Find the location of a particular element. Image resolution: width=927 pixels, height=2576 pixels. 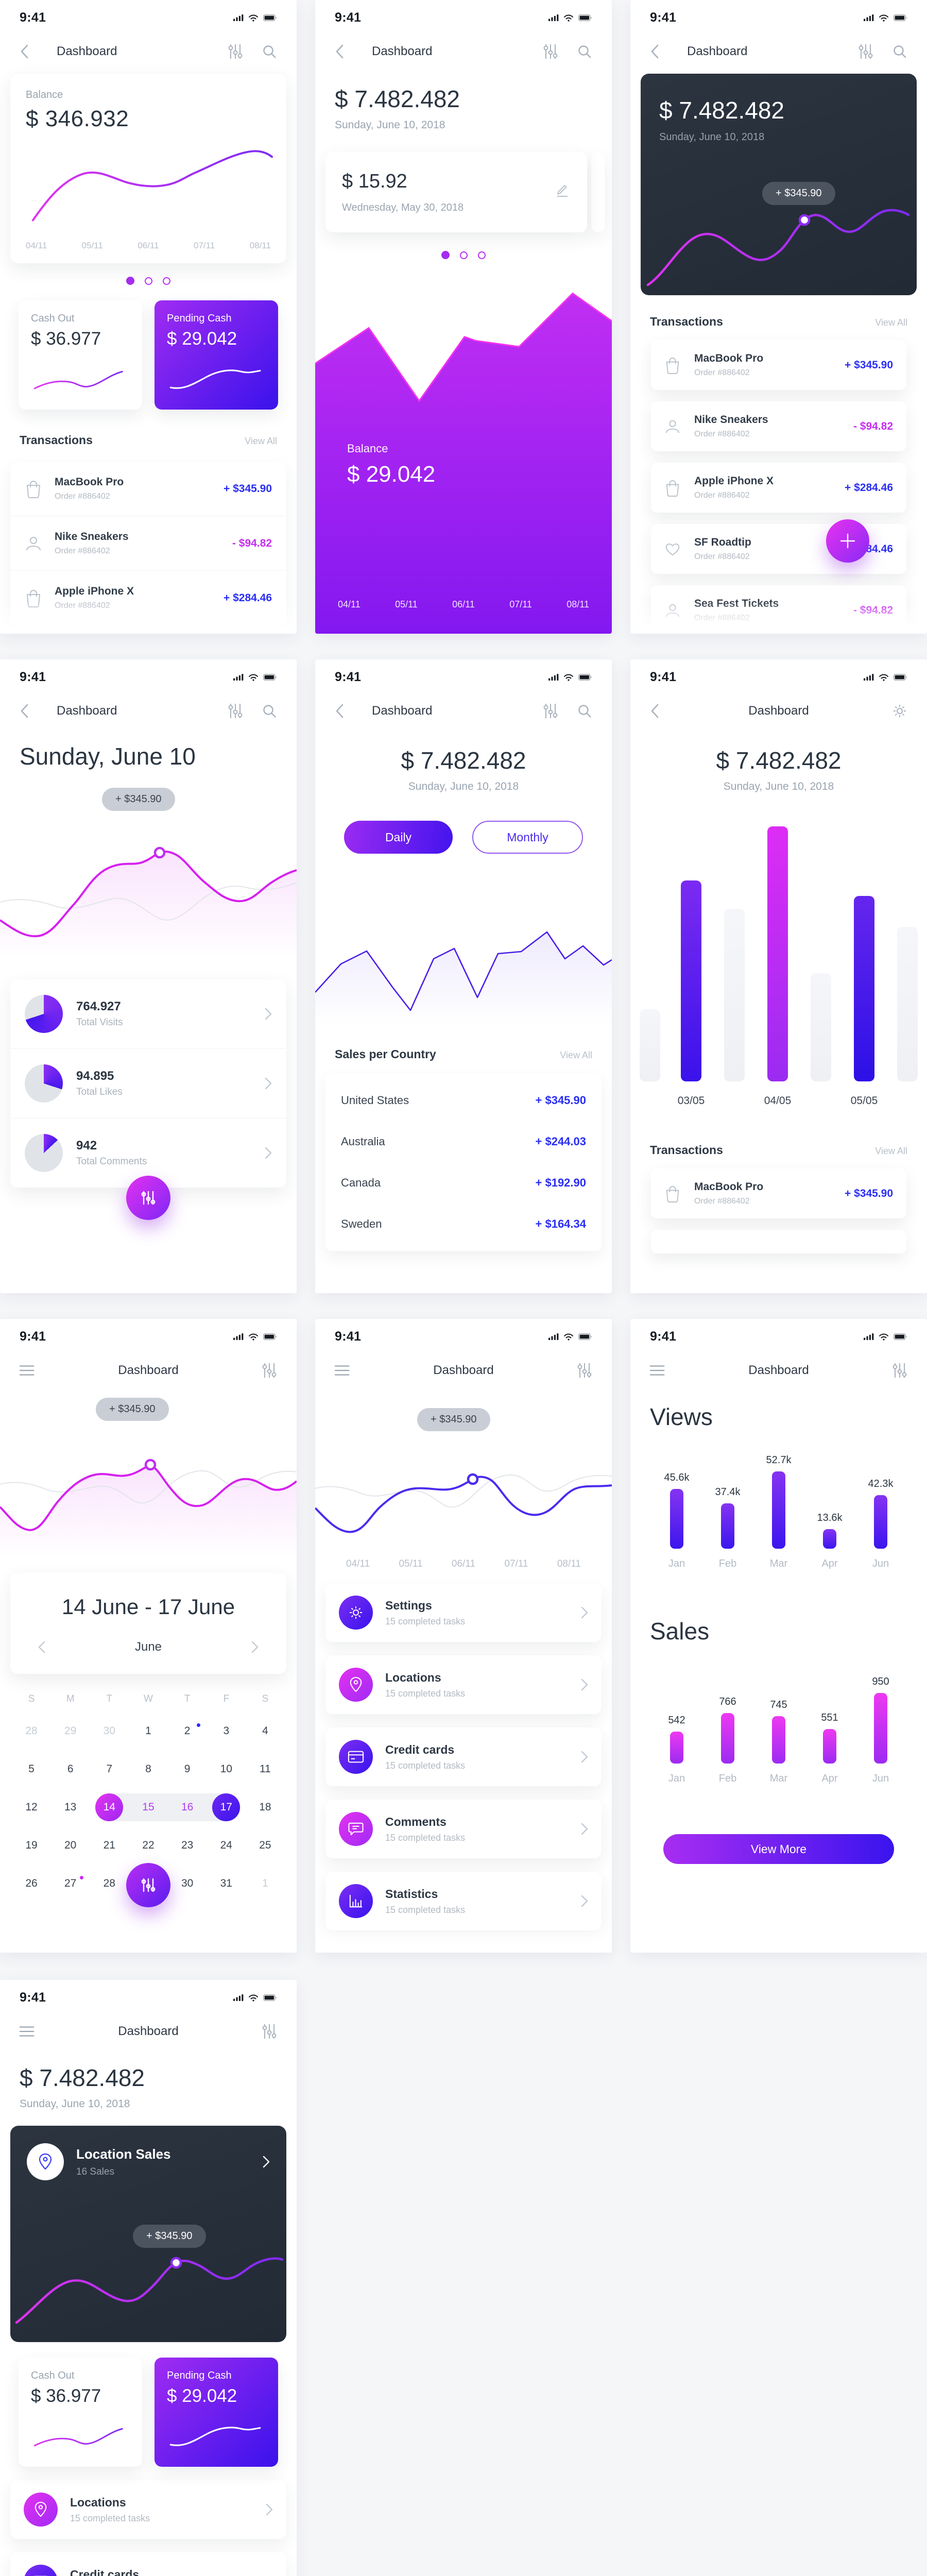

calendar-day: 25 is located at coordinates (265, 1845).